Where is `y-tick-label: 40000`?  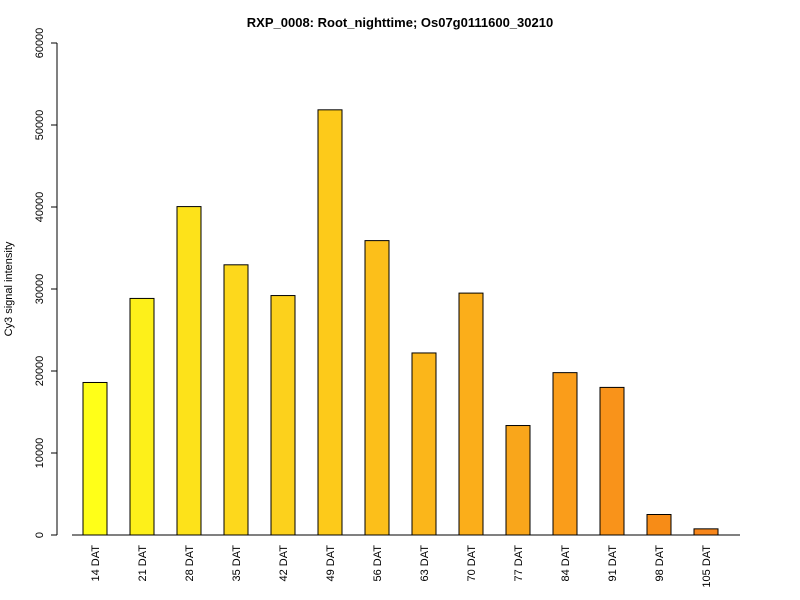 y-tick-label: 40000 is located at coordinates (40, 207).